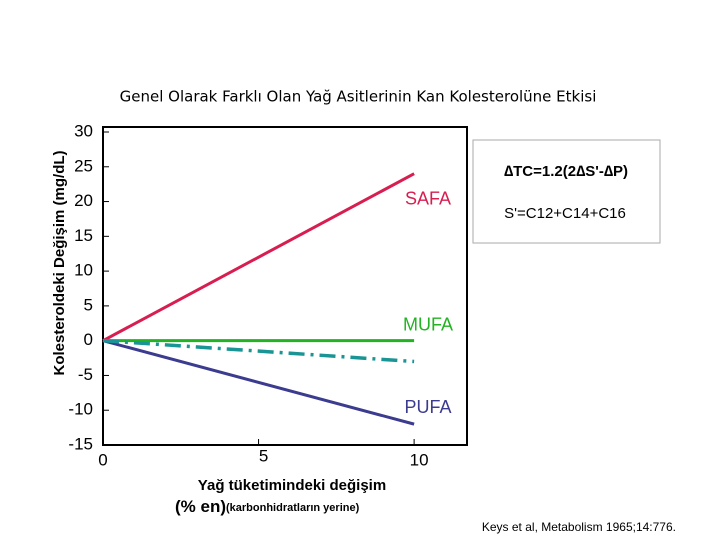 This screenshot has width=720, height=540. I want to click on y-tick-label: 25, so click(83, 165).